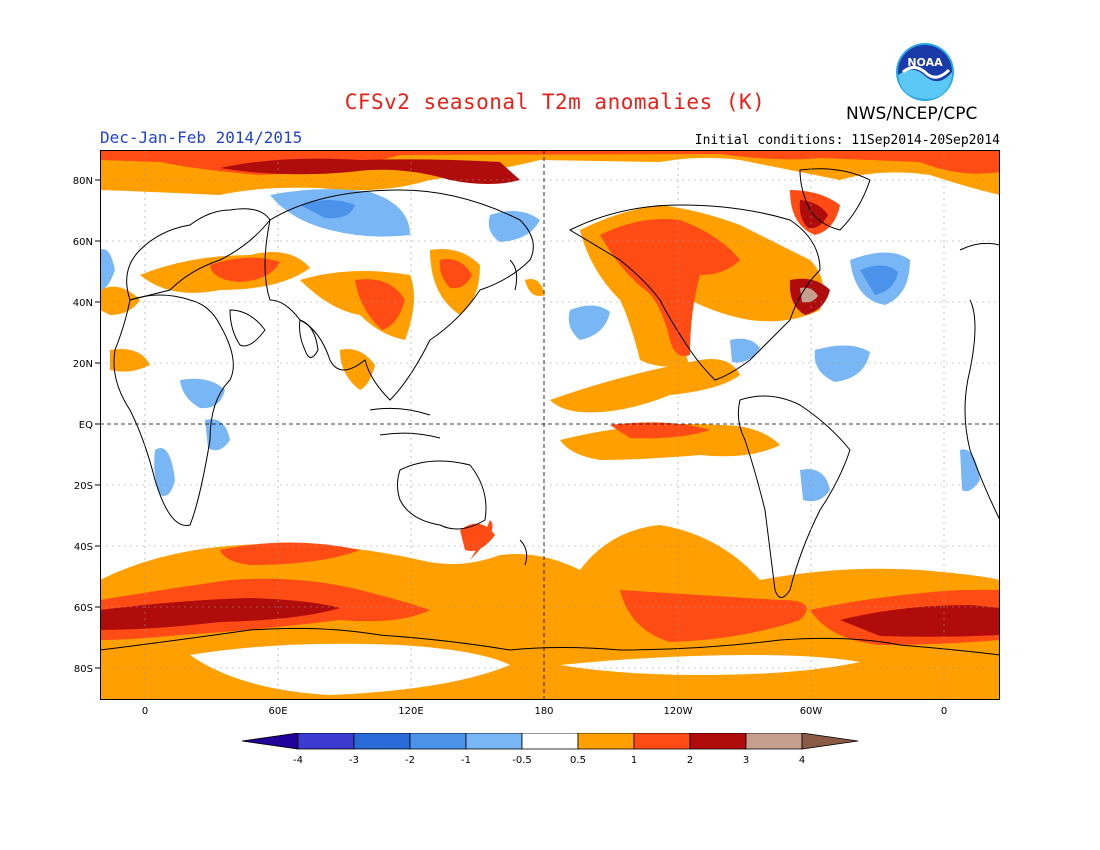  What do you see at coordinates (522, 760) in the screenshot?
I see `colorbar-label: -0.5` at bounding box center [522, 760].